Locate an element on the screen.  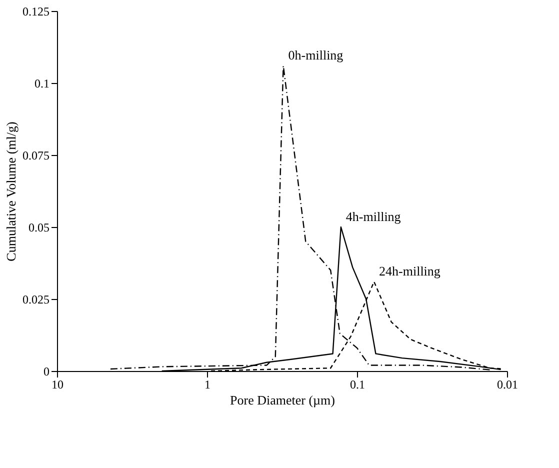
y-tick-label: 0.05 is located at coordinates (39, 227).